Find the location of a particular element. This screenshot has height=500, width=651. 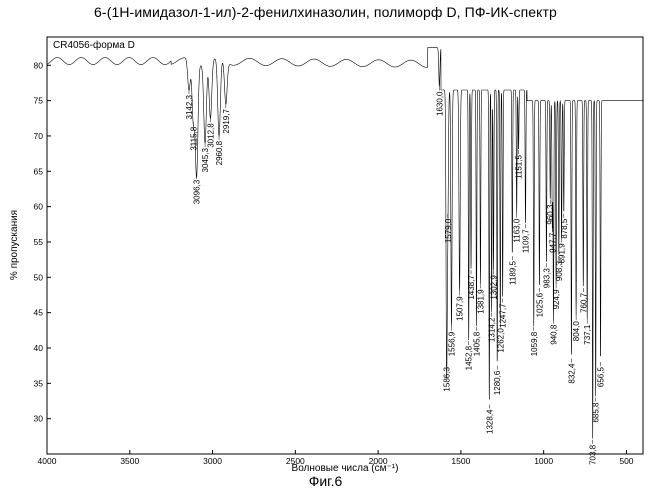

peak-label: 1586,3 is located at coordinates (447, 379).